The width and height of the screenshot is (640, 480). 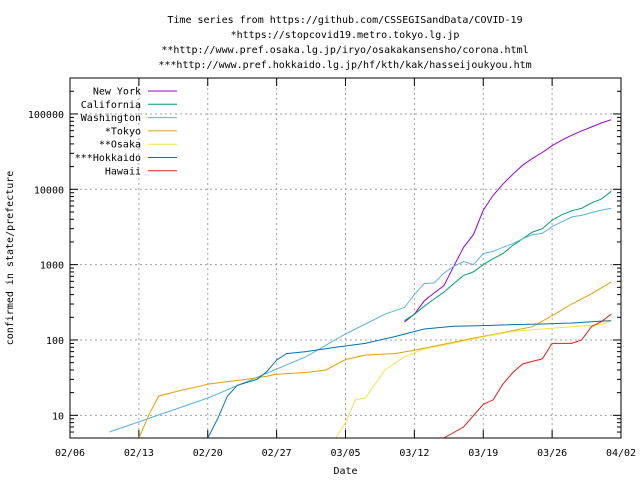 What do you see at coordinates (111, 118) in the screenshot?
I see `legend-label: Washington` at bounding box center [111, 118].